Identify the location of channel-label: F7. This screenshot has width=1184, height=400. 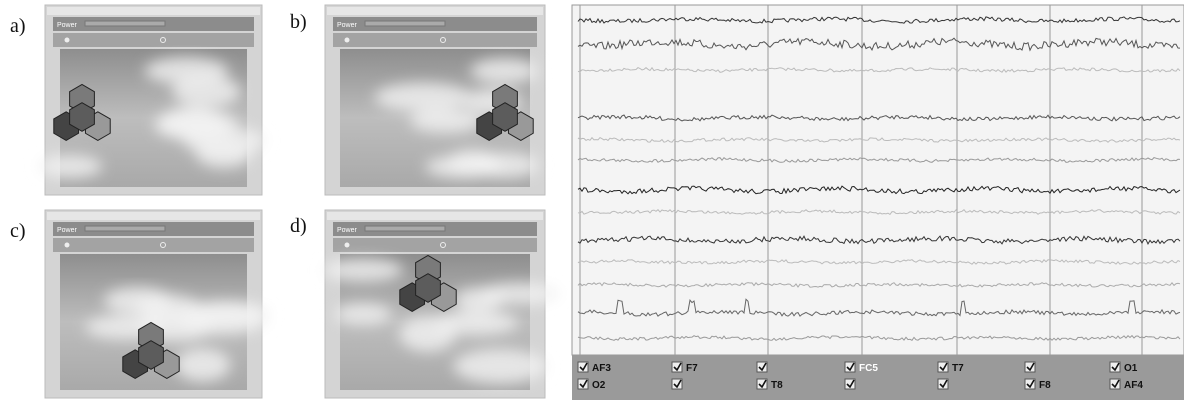
(692, 368).